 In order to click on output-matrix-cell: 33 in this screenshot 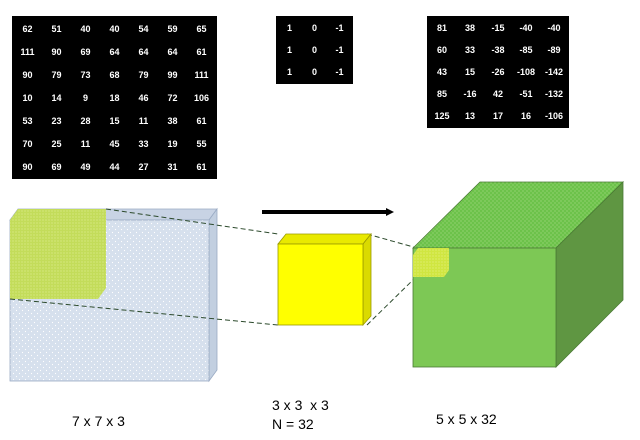, I will do `click(470, 50)`.